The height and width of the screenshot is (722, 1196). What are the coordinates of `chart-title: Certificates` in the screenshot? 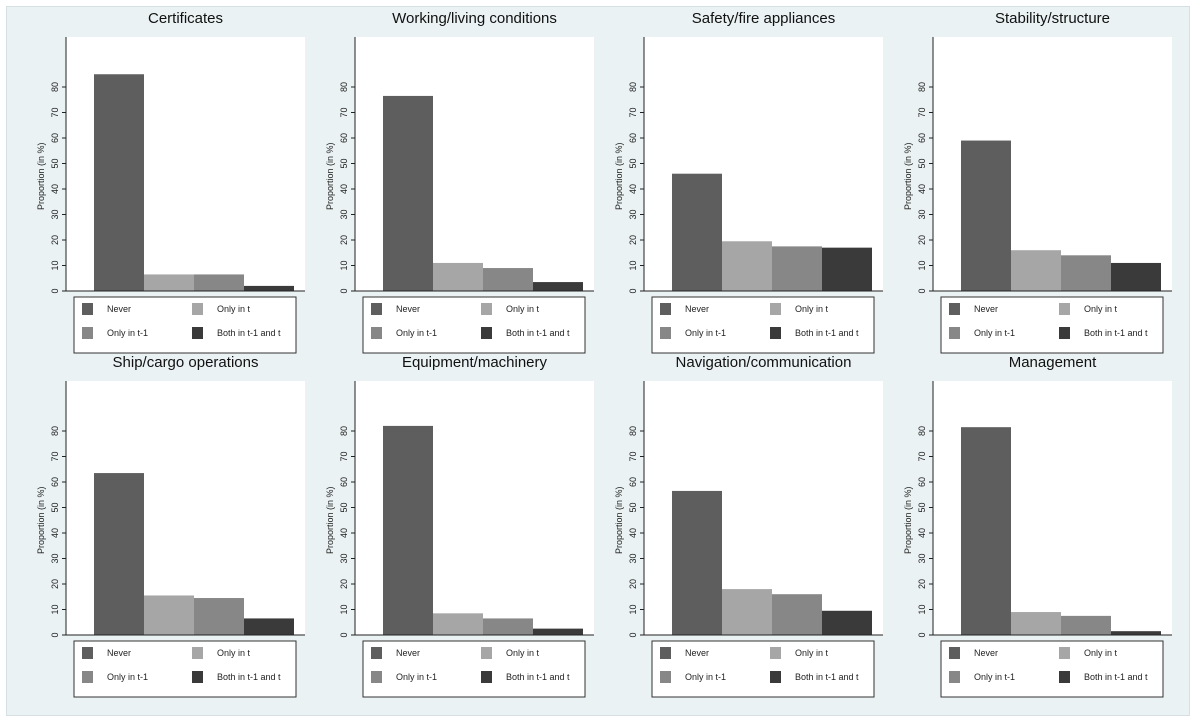 It's located at (185, 18).